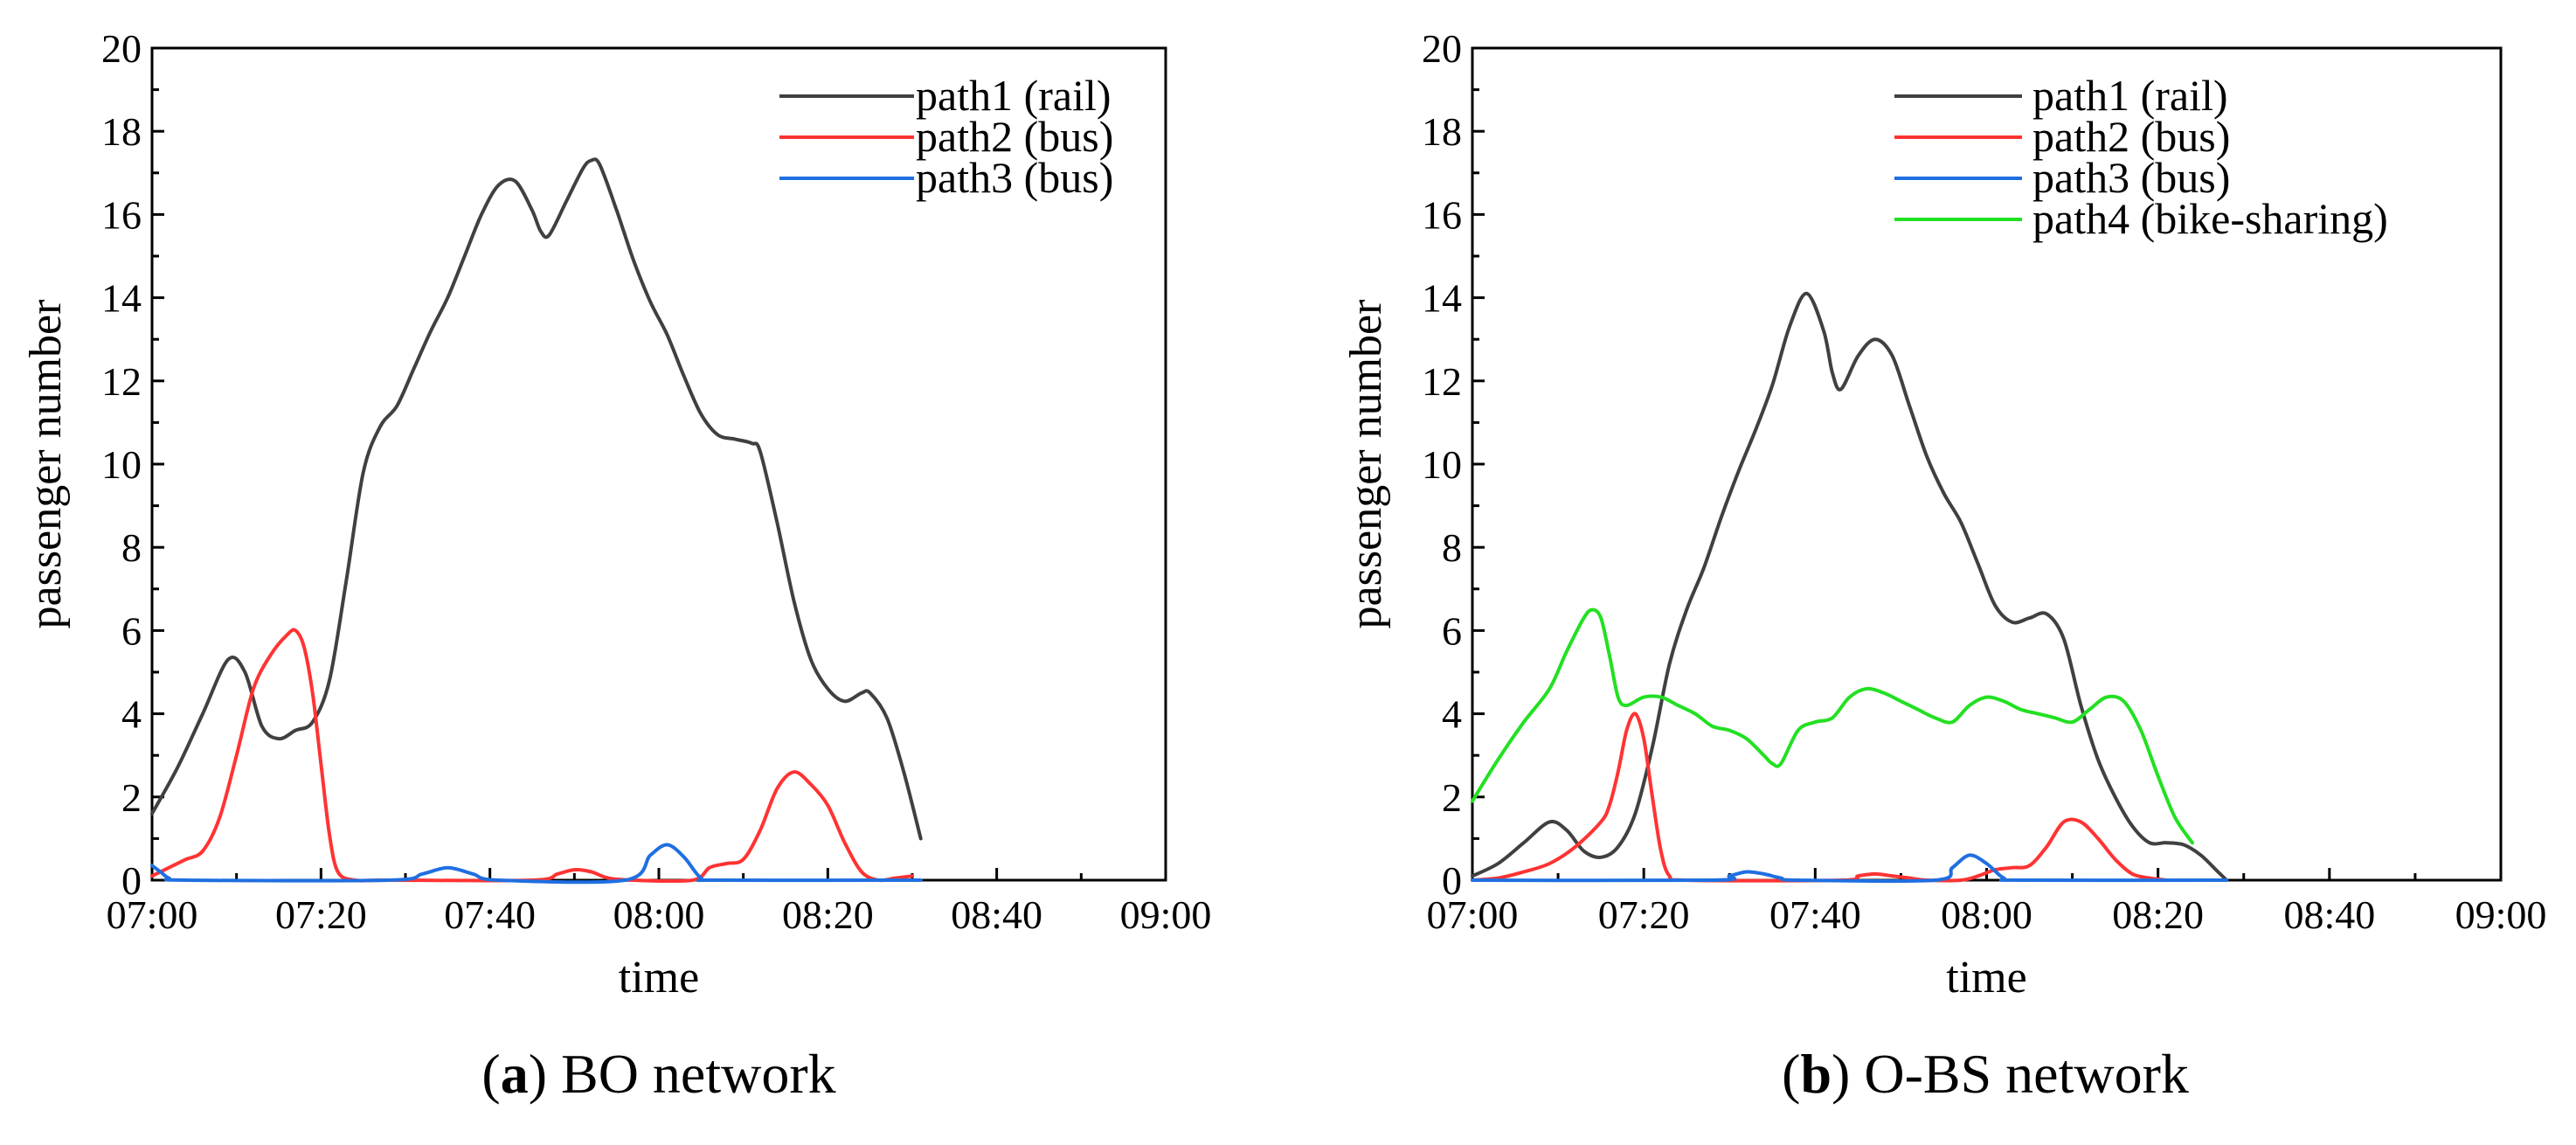  I want to click on panel-caption: (b) O-BS network, so click(1985, 1074).